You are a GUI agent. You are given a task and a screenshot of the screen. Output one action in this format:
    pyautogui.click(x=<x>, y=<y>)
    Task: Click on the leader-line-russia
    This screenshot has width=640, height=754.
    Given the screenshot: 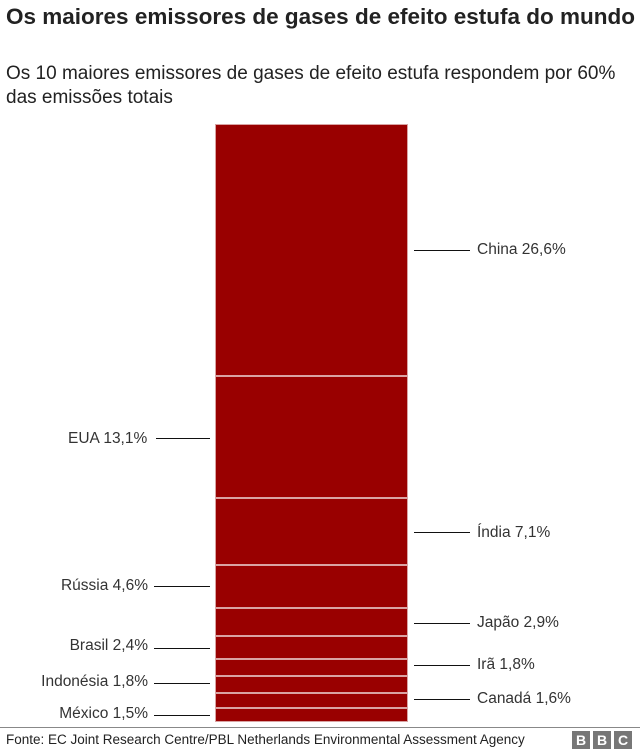 What is the action you would take?
    pyautogui.click(x=182, y=586)
    